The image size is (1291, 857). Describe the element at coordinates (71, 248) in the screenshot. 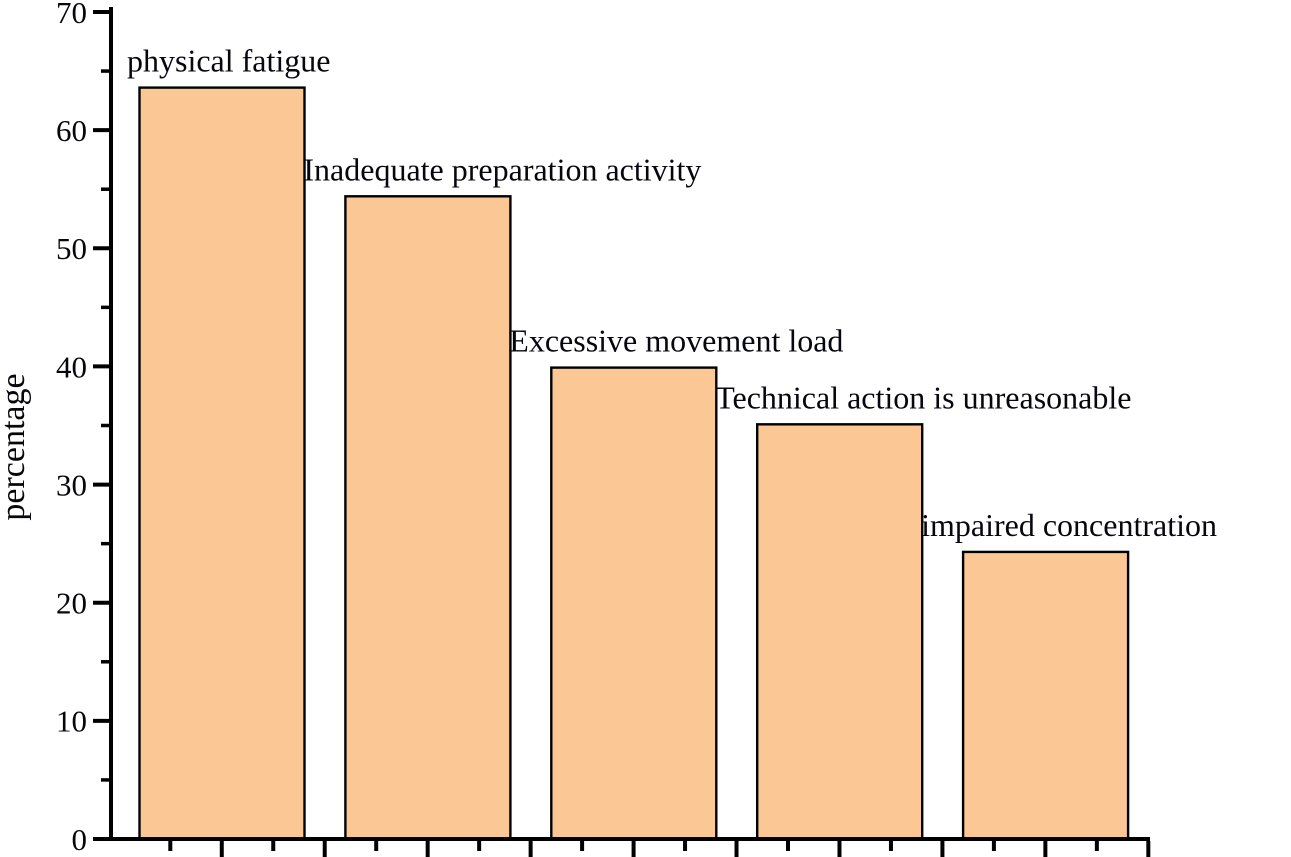

I see `y-tick-label: 50` at that location.